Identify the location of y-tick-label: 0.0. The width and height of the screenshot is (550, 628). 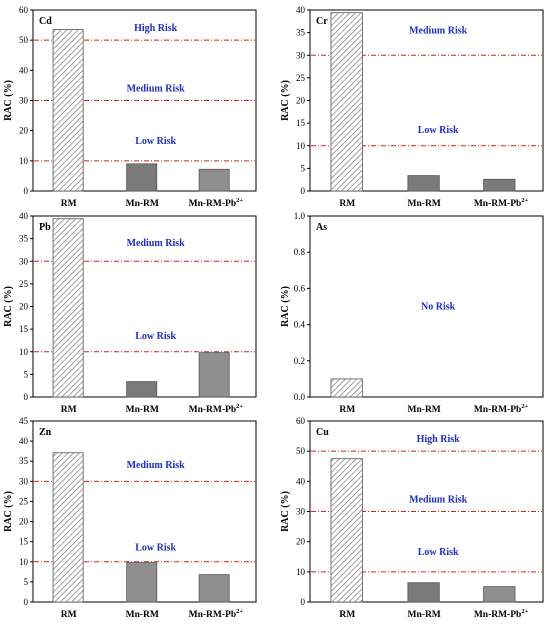
(300, 397).